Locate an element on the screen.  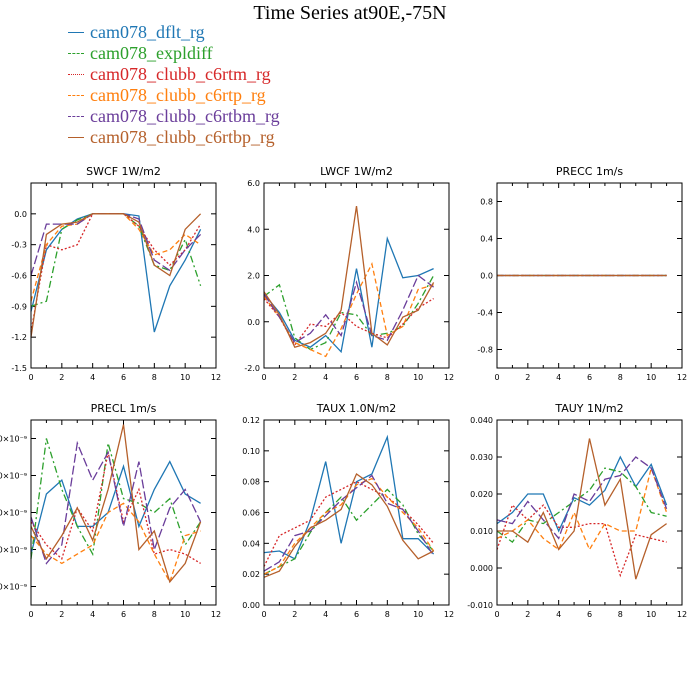
legend-item: cam078_dflt_rg is located at coordinates (174, 32).